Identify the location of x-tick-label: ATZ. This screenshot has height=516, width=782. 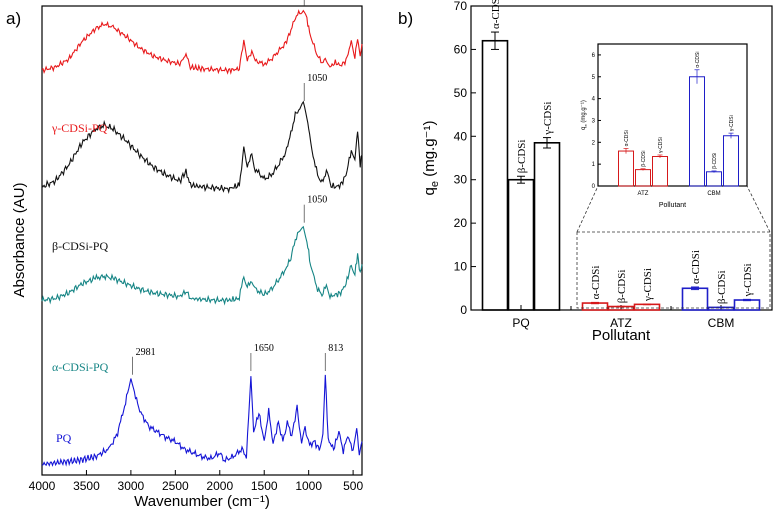
(621, 323).